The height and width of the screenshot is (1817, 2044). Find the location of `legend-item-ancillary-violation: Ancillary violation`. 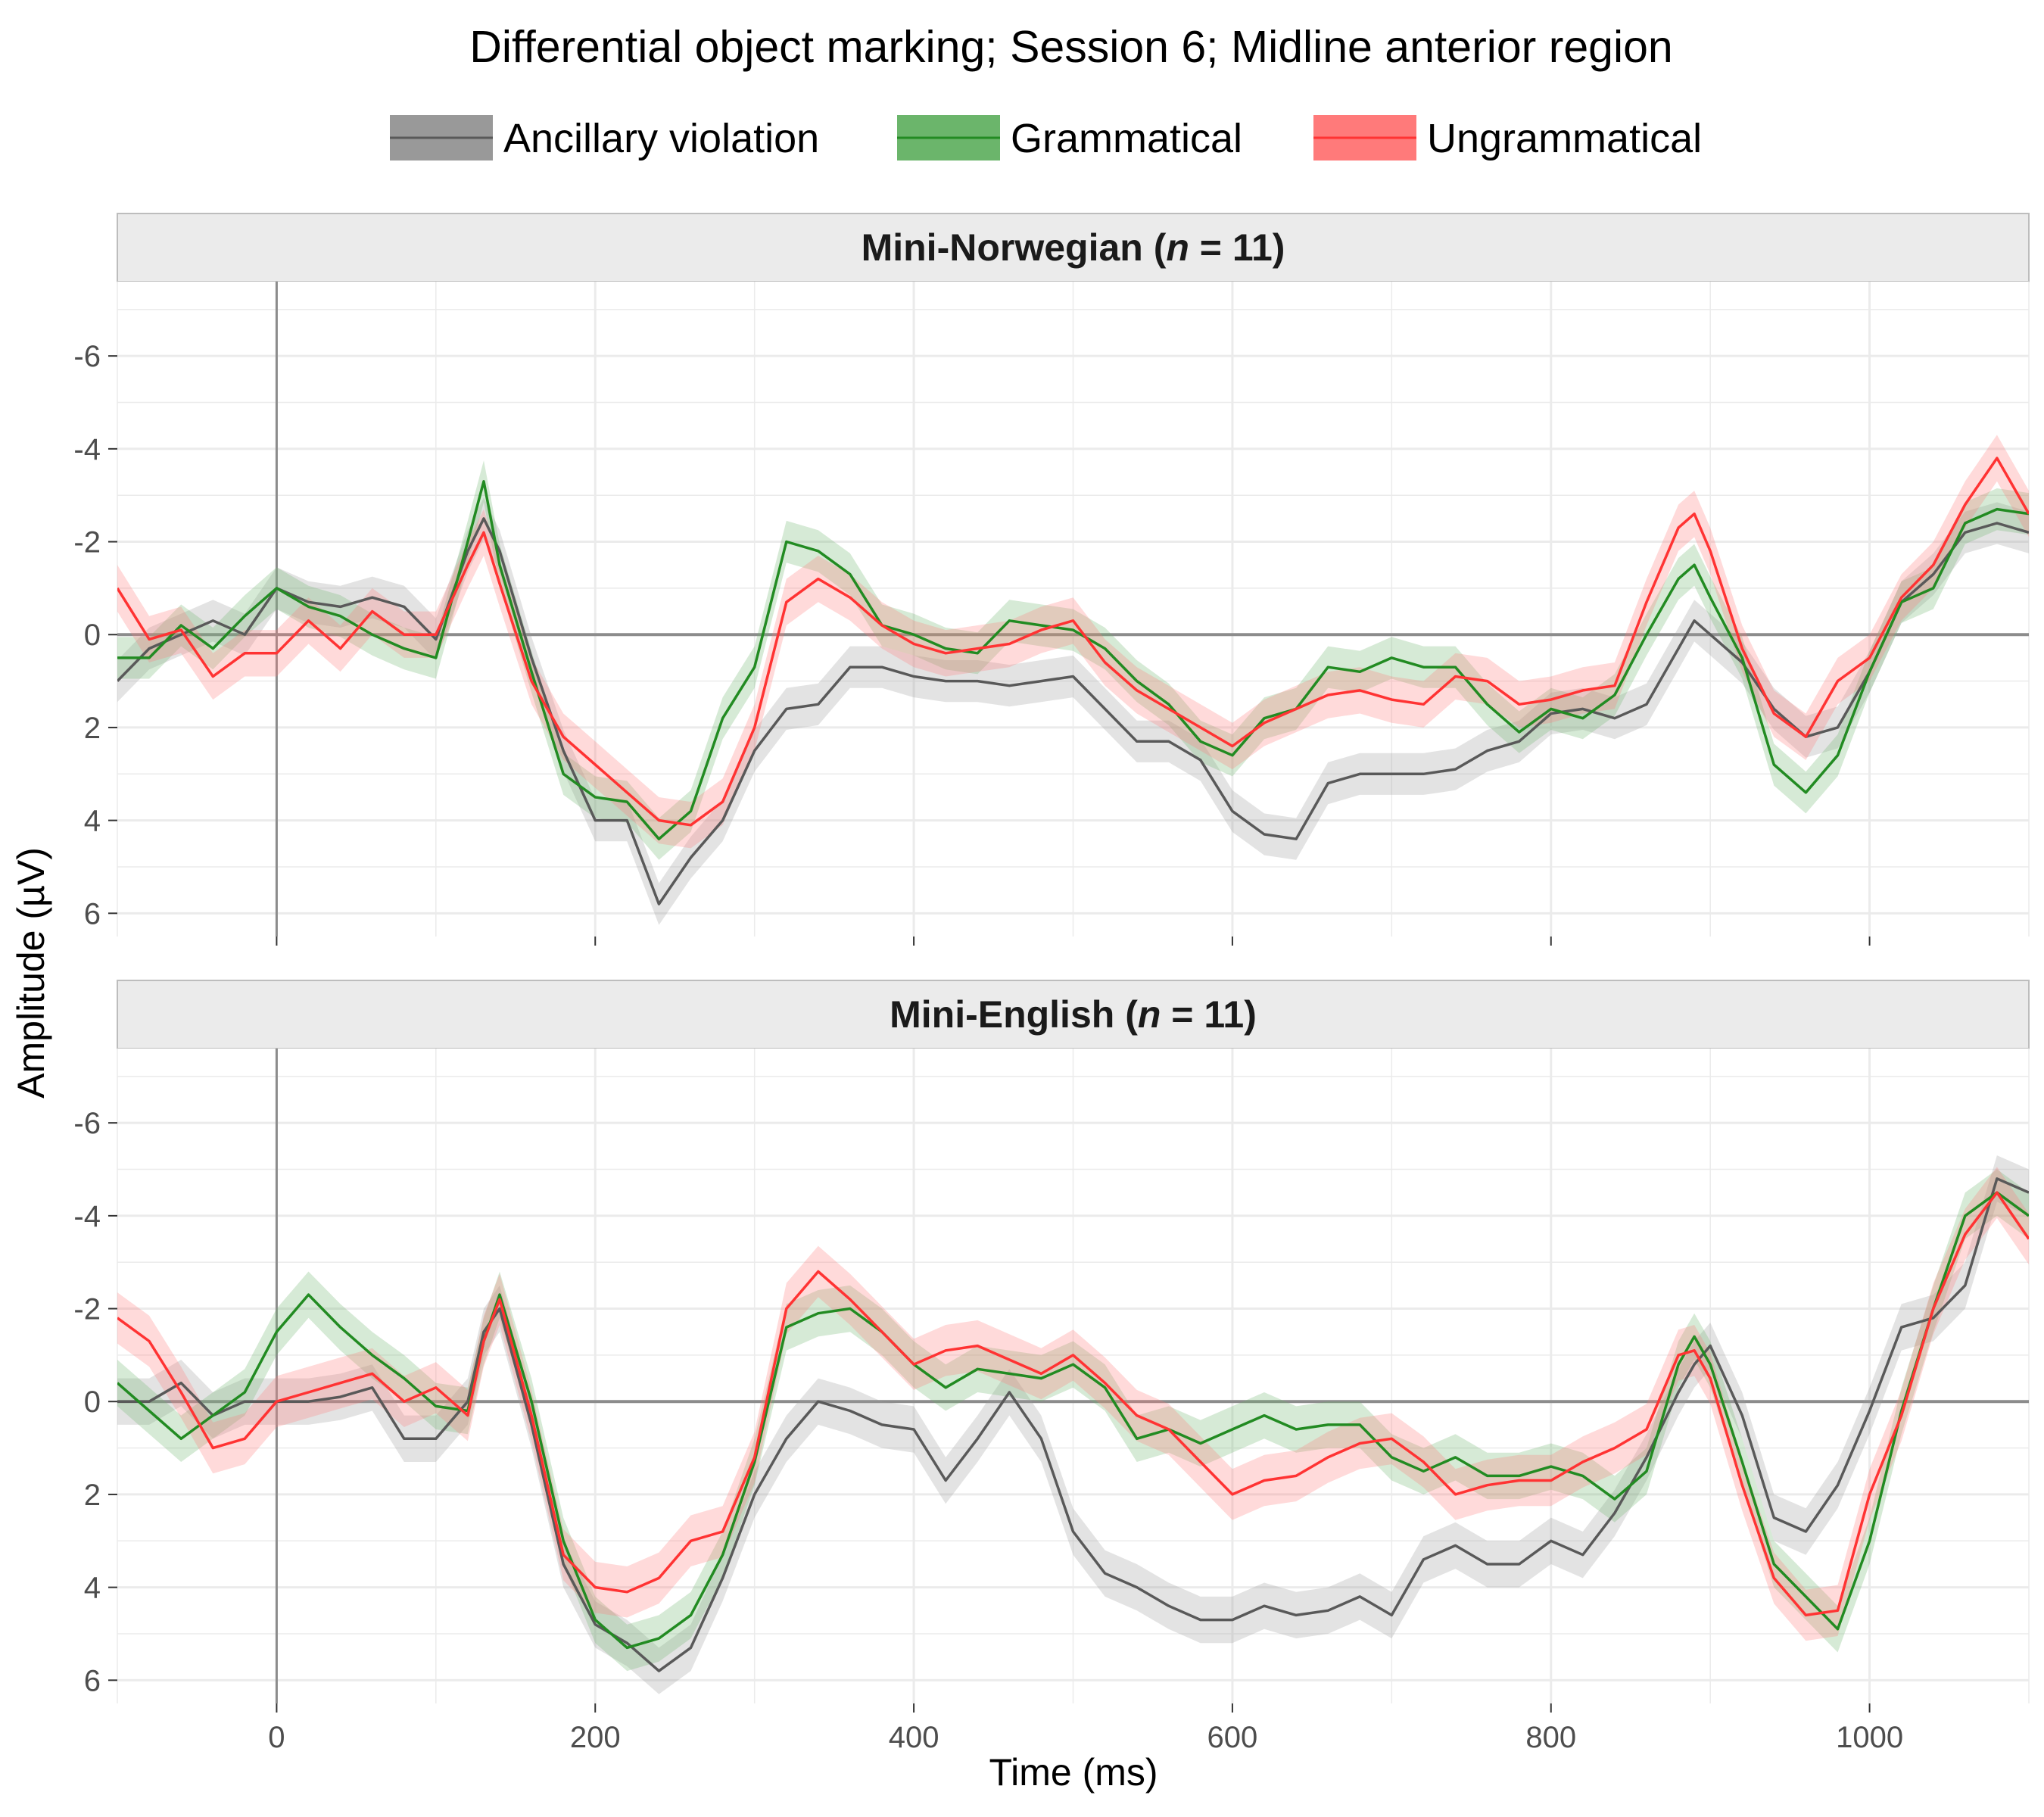

legend-item-ancillary-violation: Ancillary violation is located at coordinates (604, 138).